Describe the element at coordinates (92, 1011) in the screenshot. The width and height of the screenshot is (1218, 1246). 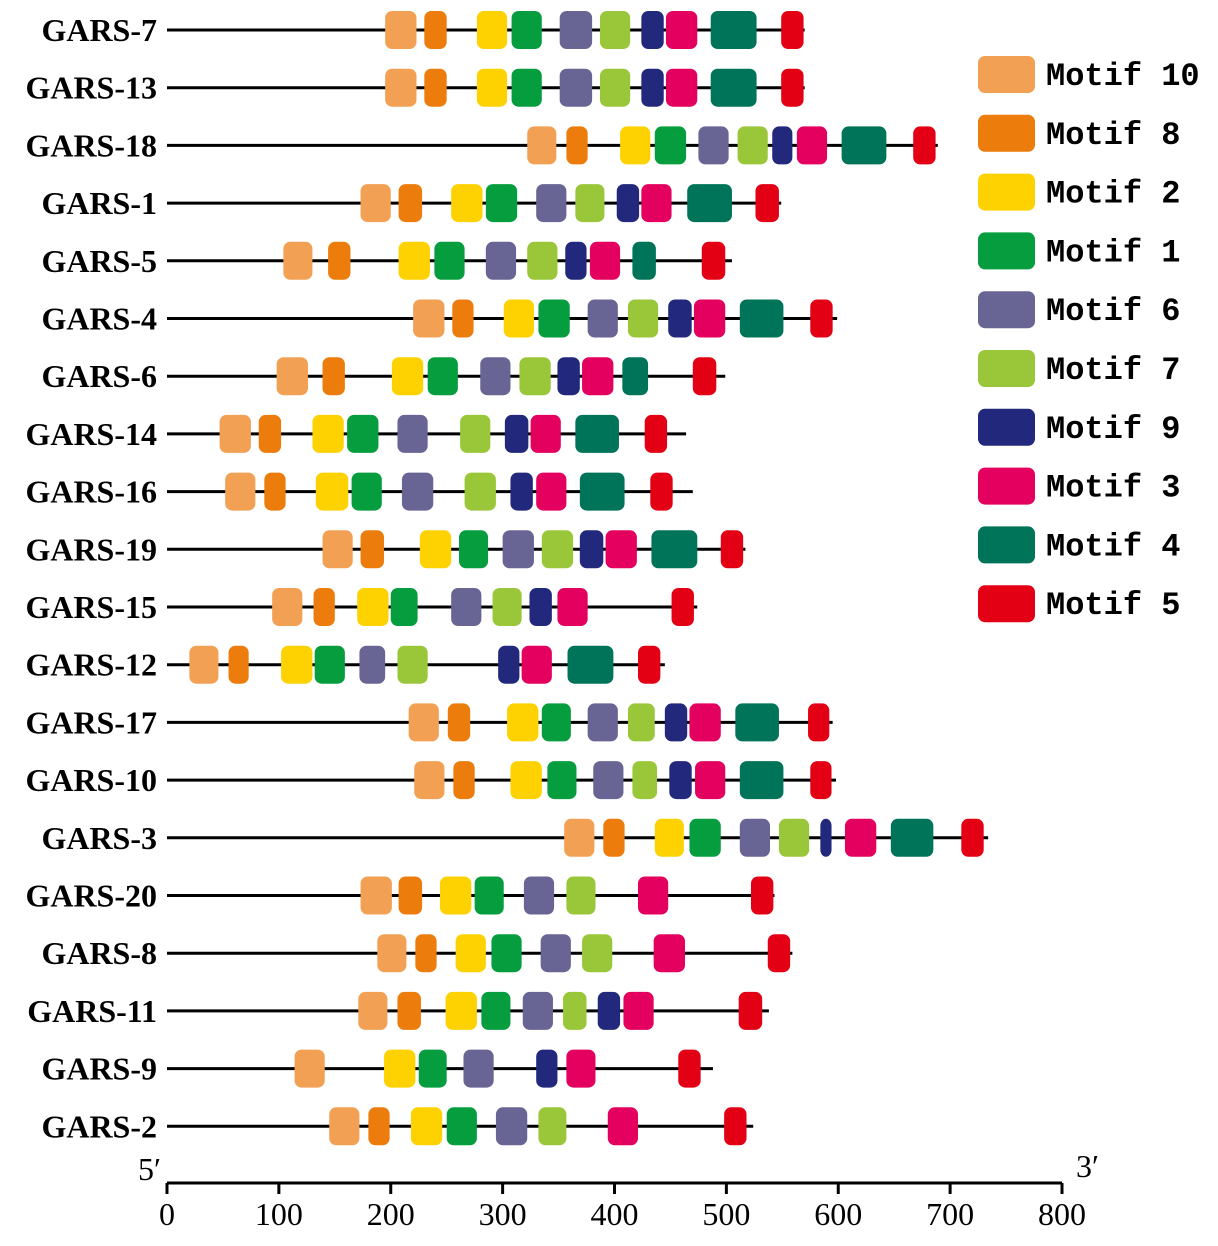
I see `sequence-label: GARS-11` at that location.